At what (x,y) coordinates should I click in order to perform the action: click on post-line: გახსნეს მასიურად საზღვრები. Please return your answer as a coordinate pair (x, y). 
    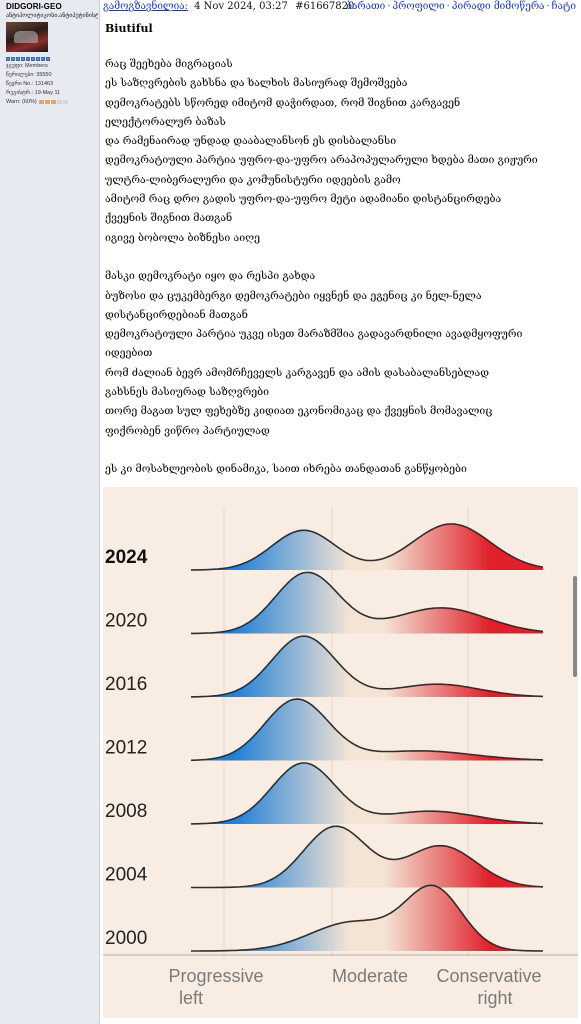
    Looking at the image, I should click on (187, 392).